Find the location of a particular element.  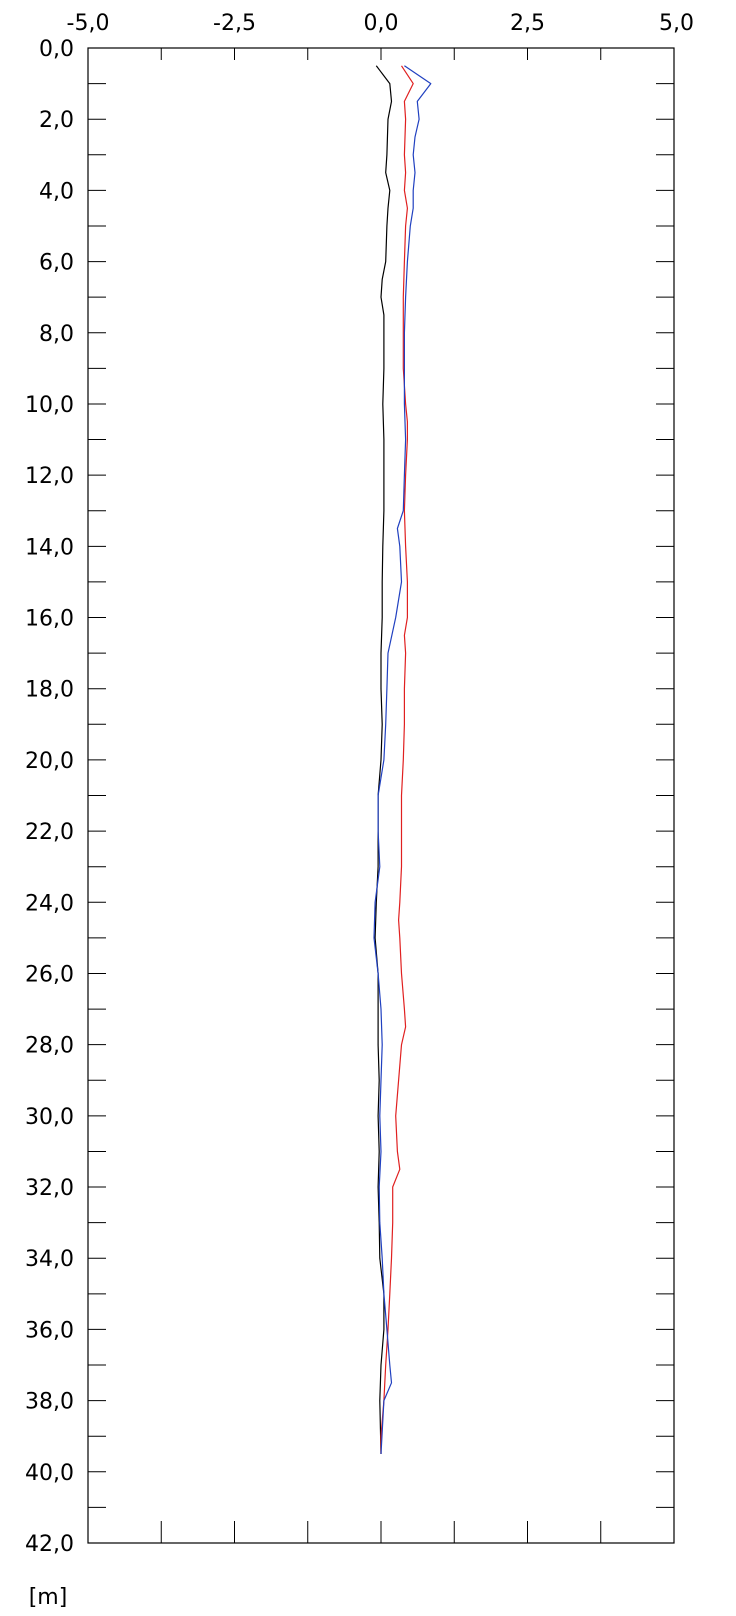

y-tick-label: 12,0 is located at coordinates (49, 476).